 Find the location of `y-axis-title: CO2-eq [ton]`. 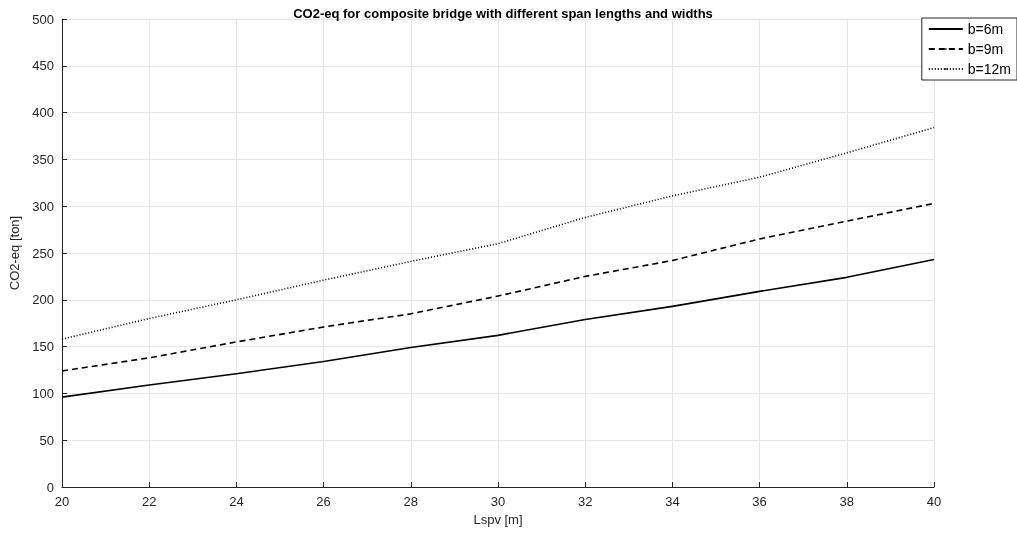

y-axis-title: CO2-eq [ton] is located at coordinates (15, 253).